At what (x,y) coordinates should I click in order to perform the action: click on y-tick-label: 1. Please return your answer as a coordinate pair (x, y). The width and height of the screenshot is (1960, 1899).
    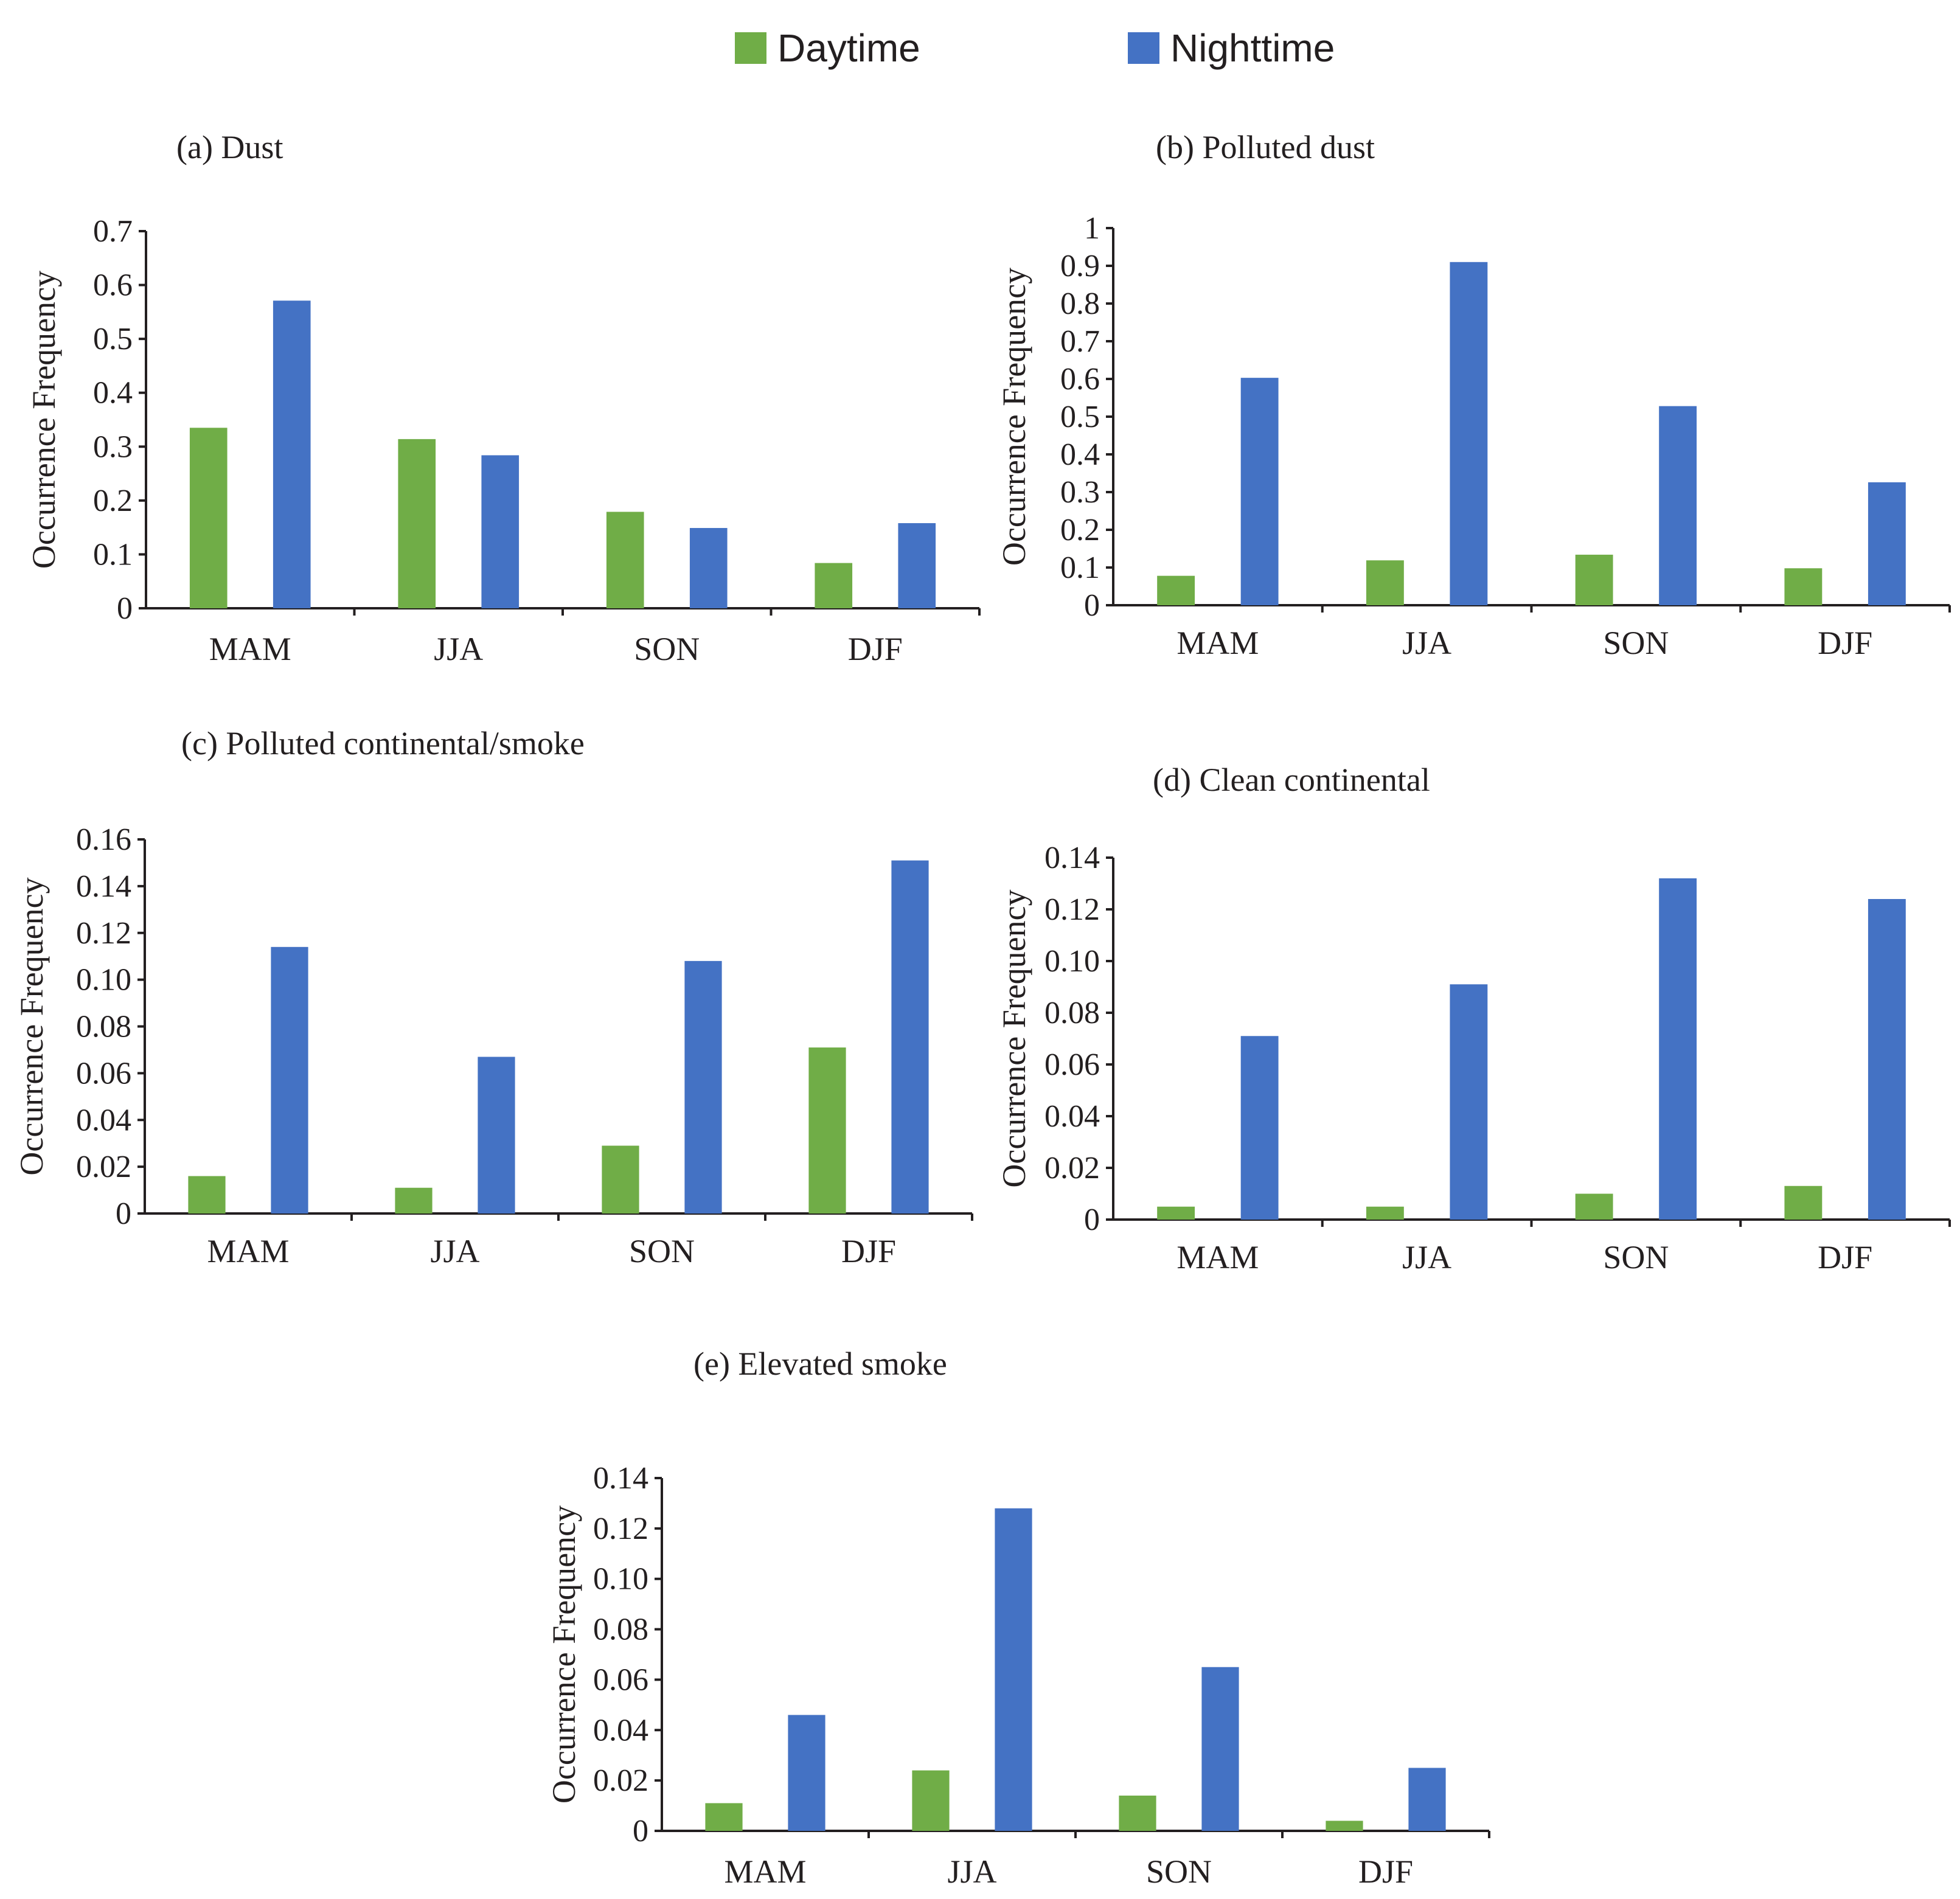
    Looking at the image, I should click on (1092, 228).